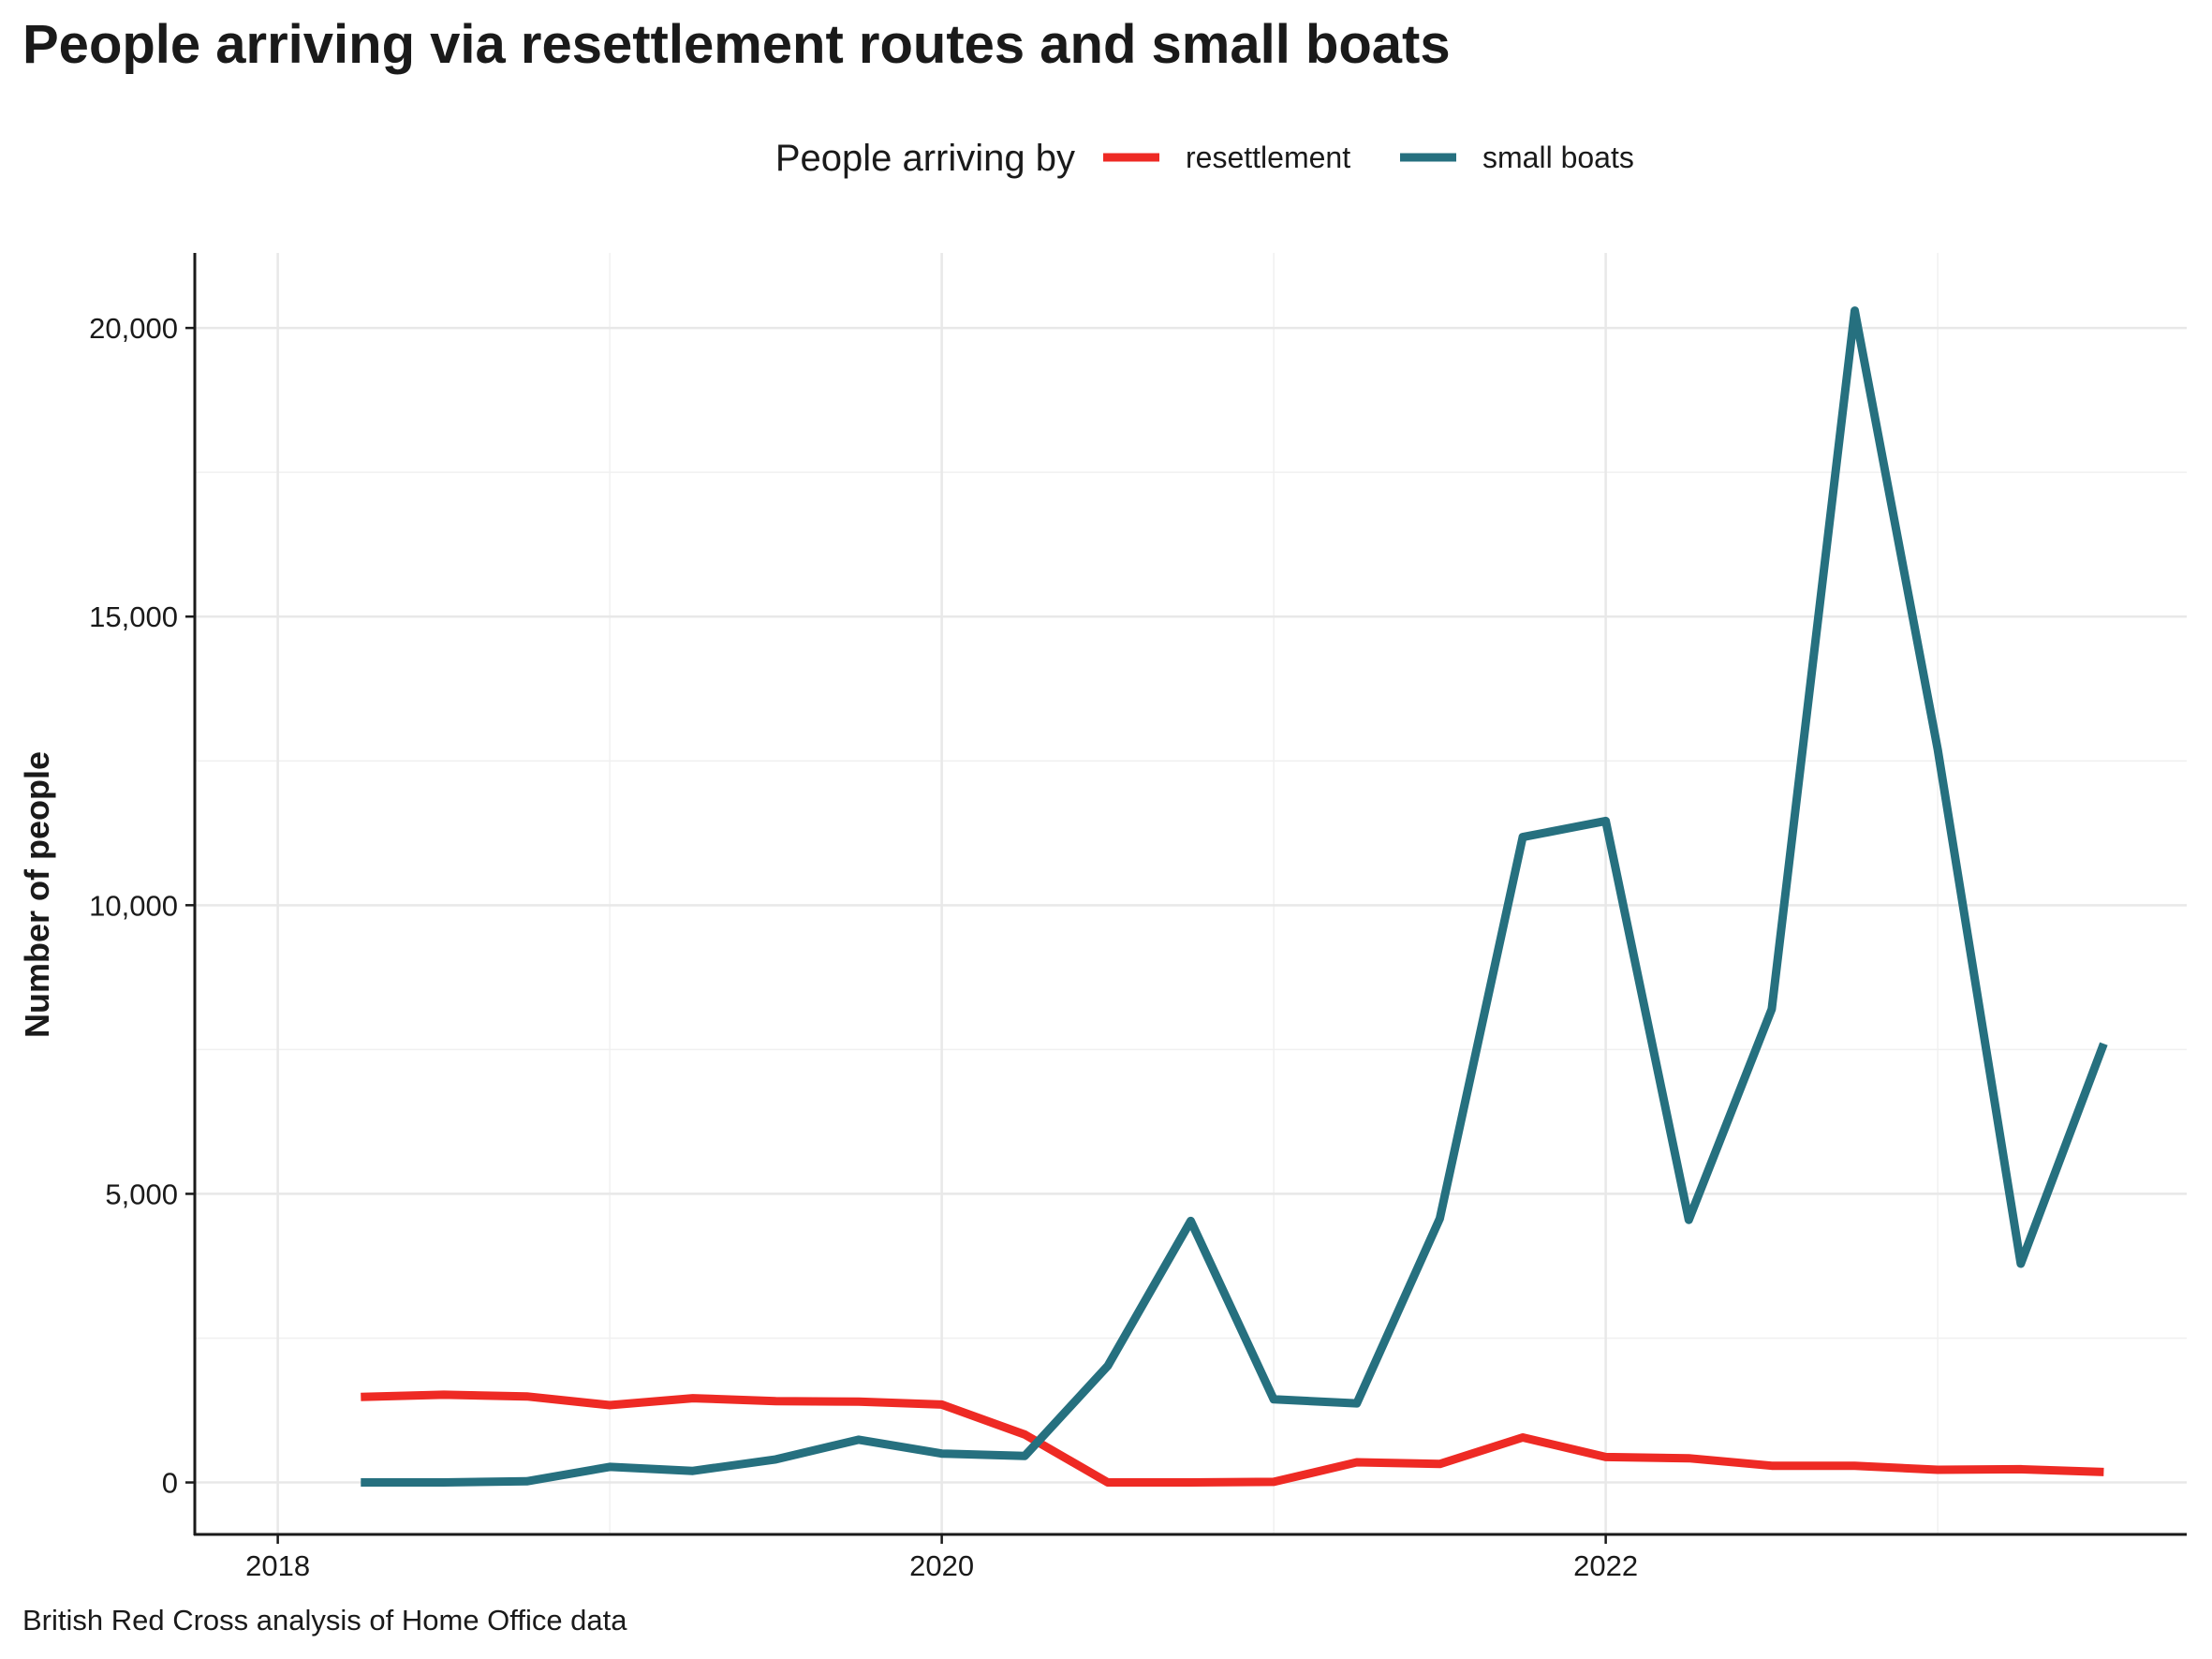 The height and width of the screenshot is (1659, 2212). What do you see at coordinates (170, 1484) in the screenshot?
I see `y-tick-label: 0` at bounding box center [170, 1484].